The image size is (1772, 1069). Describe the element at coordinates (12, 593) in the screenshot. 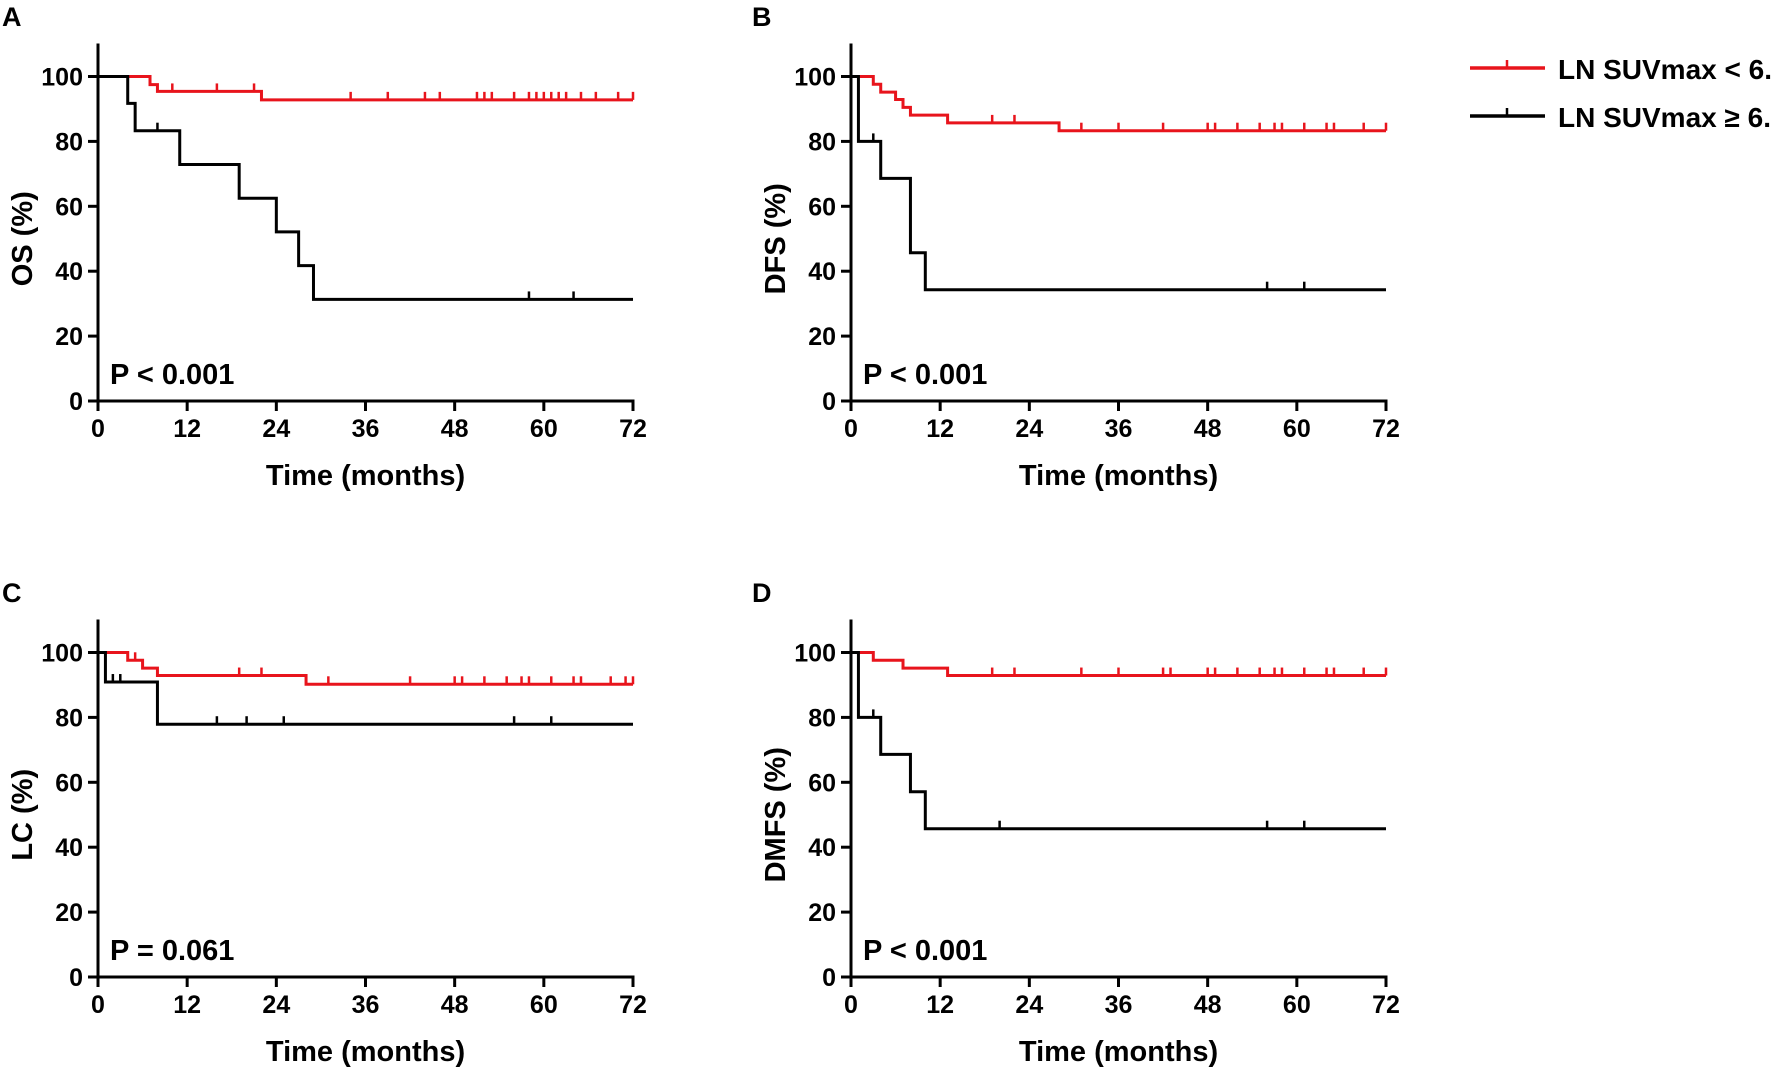

I see `panel-letter: C` at that location.